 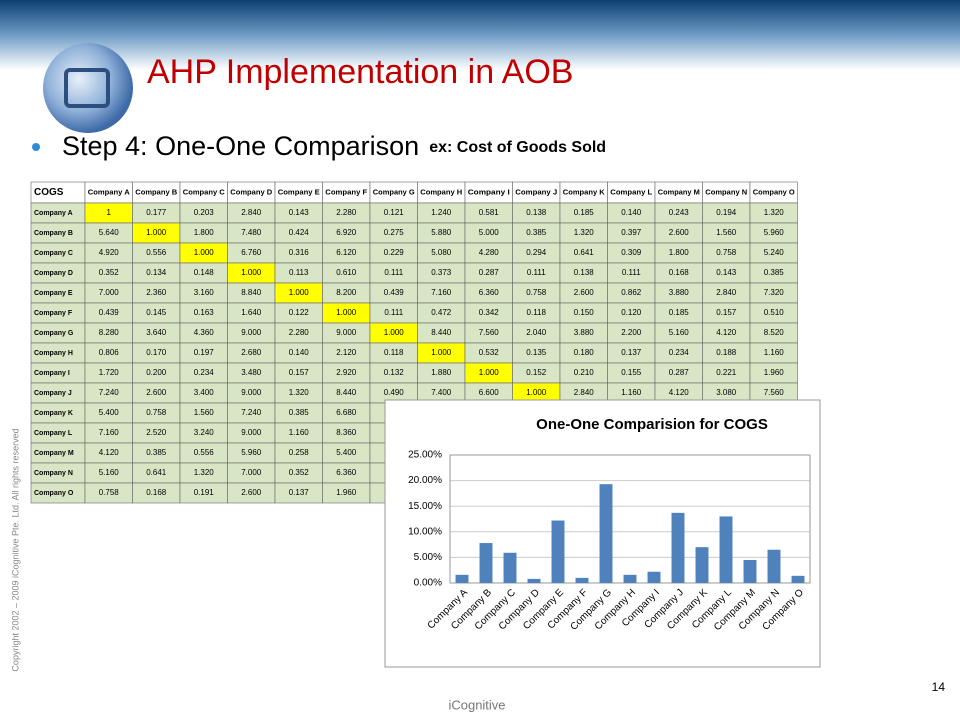 I want to click on cell-value: 8.280, so click(x=109, y=332).